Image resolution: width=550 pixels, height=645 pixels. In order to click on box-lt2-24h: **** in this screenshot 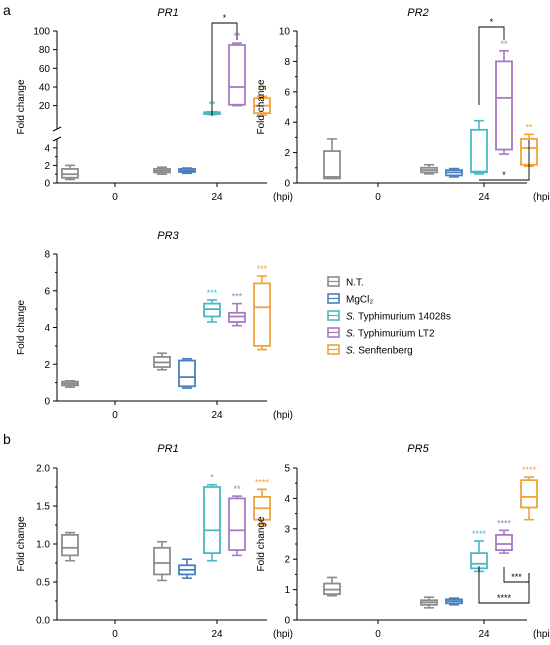, I will do `click(504, 536)`.